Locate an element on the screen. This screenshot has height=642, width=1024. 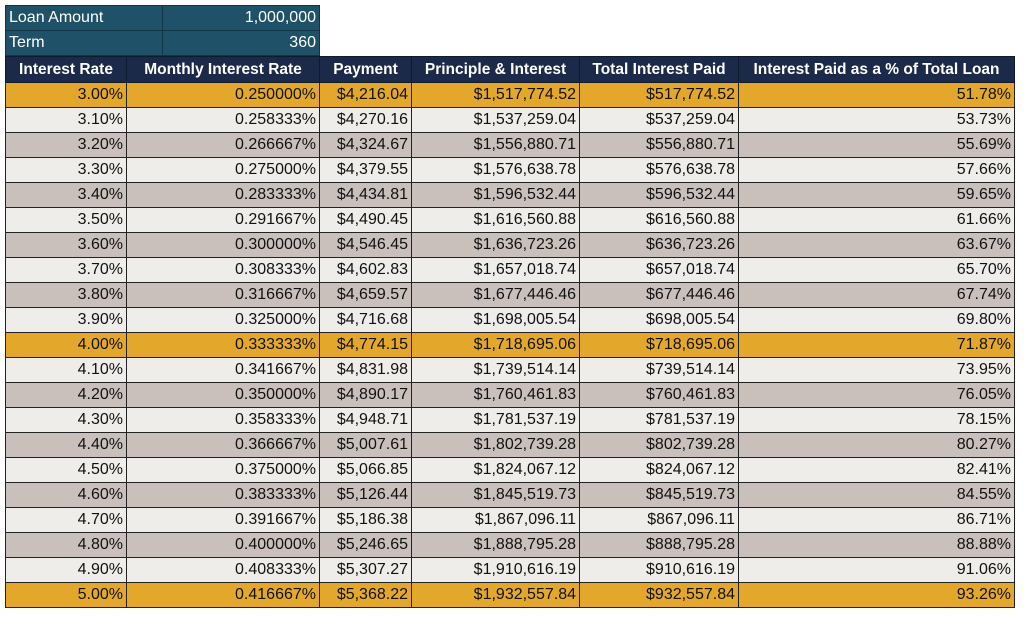
cell-interest-rate: 5.00% is located at coordinates (66, 595).